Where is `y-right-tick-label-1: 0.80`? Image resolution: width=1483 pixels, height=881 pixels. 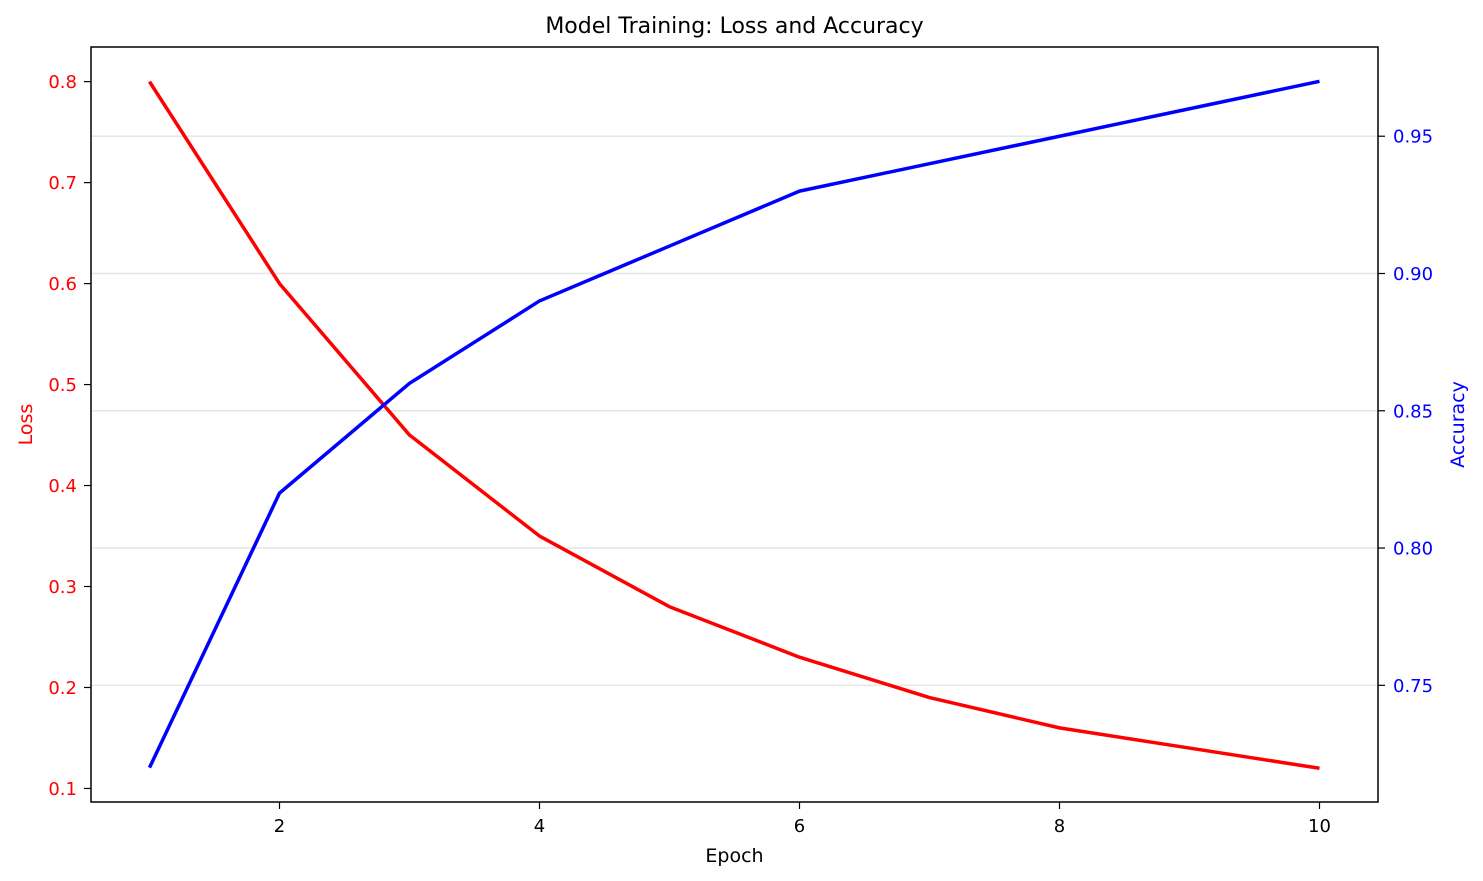
y-right-tick-label-1: 0.80 is located at coordinates (1413, 549).